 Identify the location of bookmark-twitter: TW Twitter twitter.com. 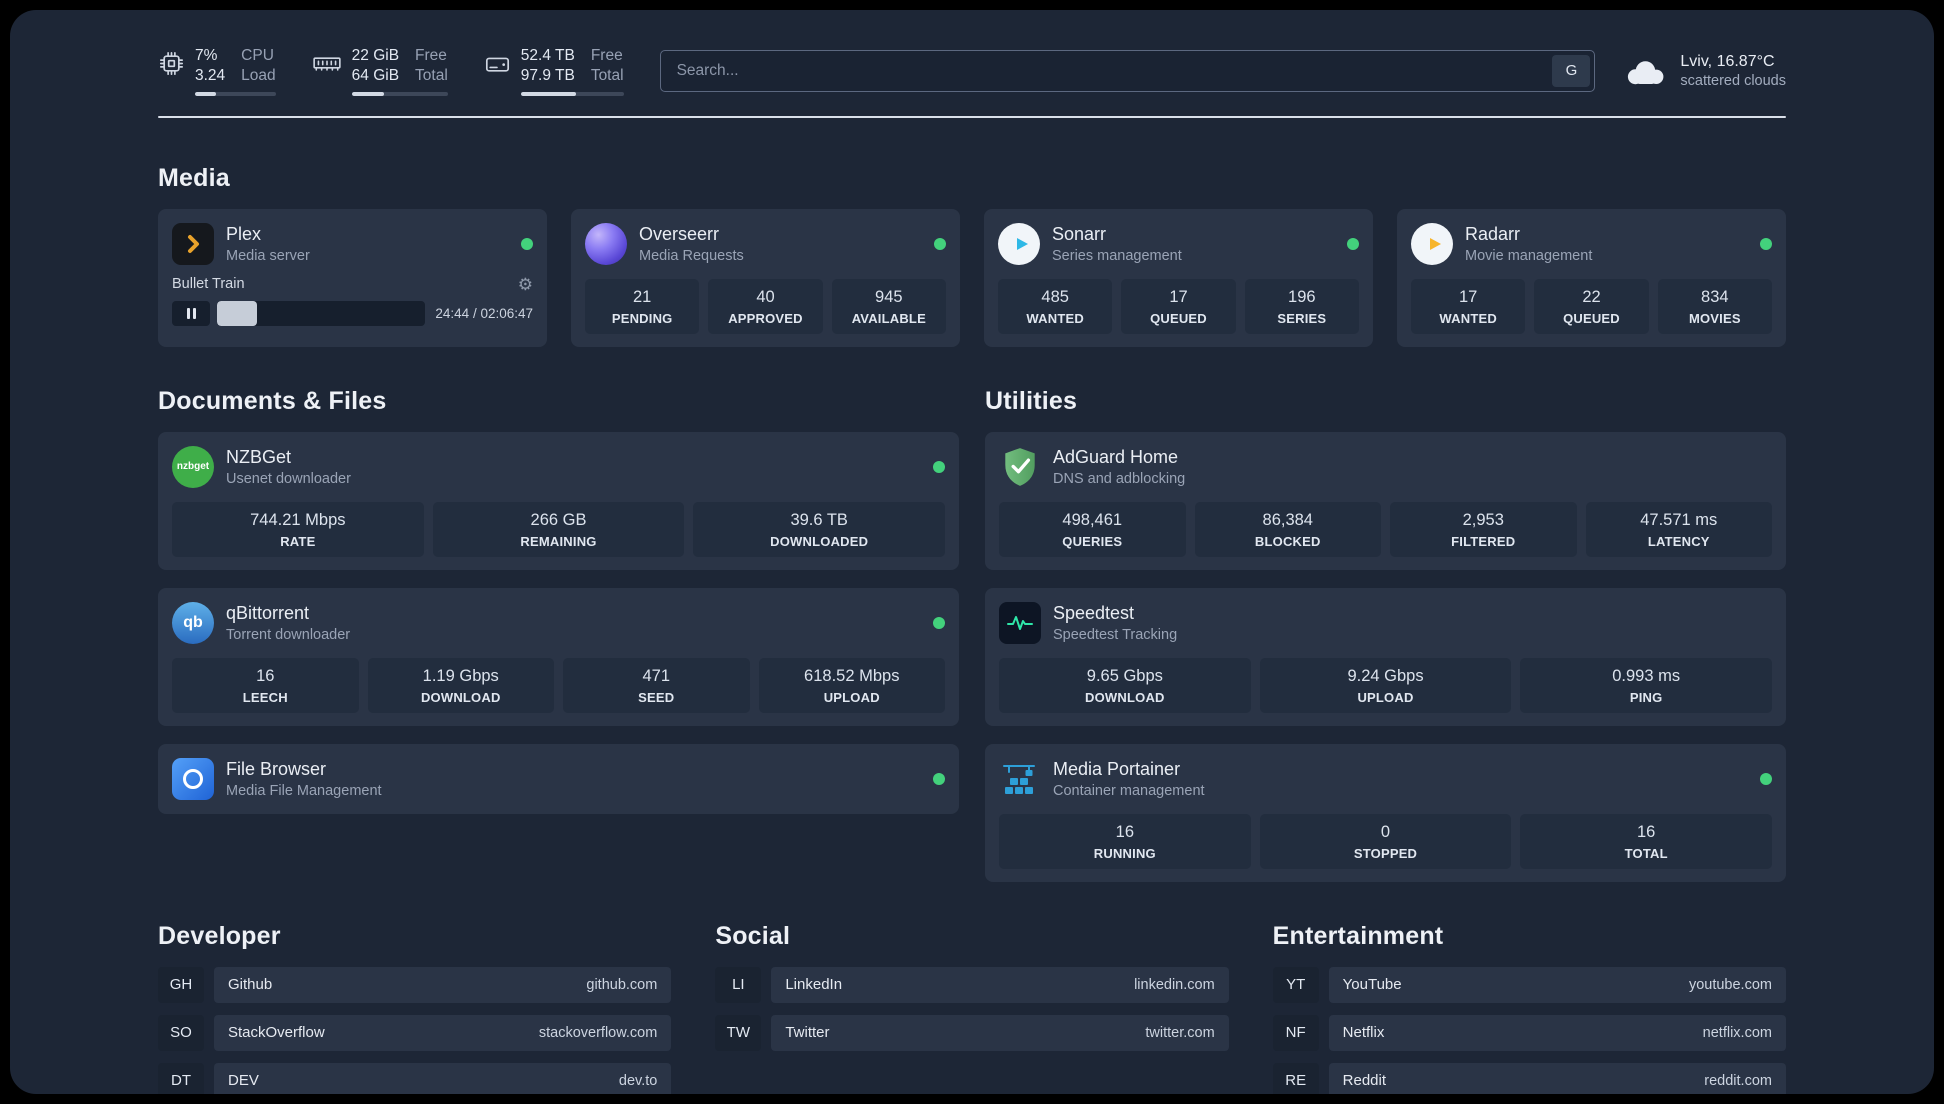
(972, 1032).